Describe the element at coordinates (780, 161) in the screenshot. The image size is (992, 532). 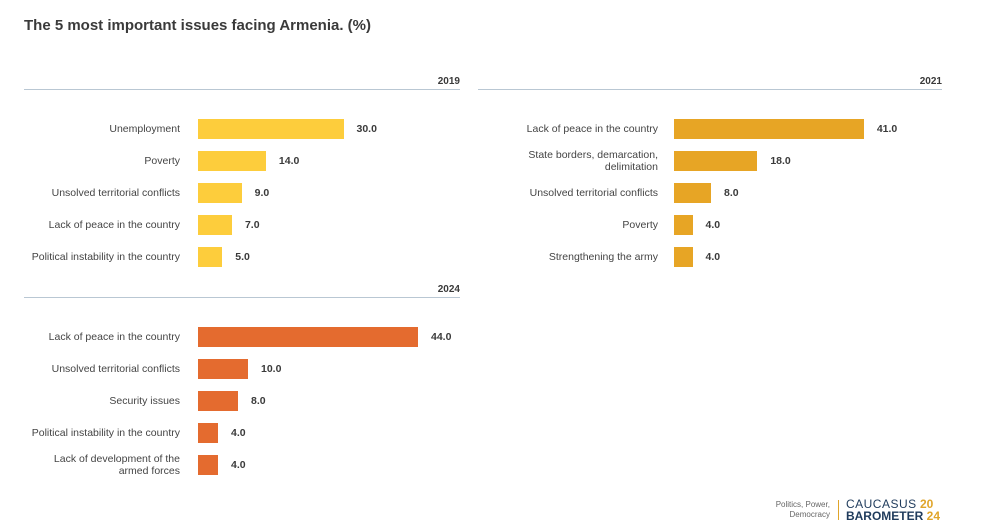
I see `value-label: 18.0` at that location.